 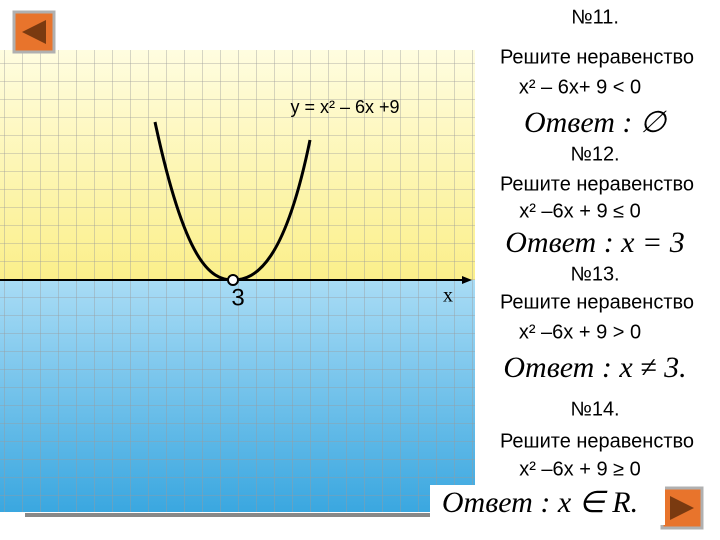 I want to click on button-frame, so click(x=682, y=508).